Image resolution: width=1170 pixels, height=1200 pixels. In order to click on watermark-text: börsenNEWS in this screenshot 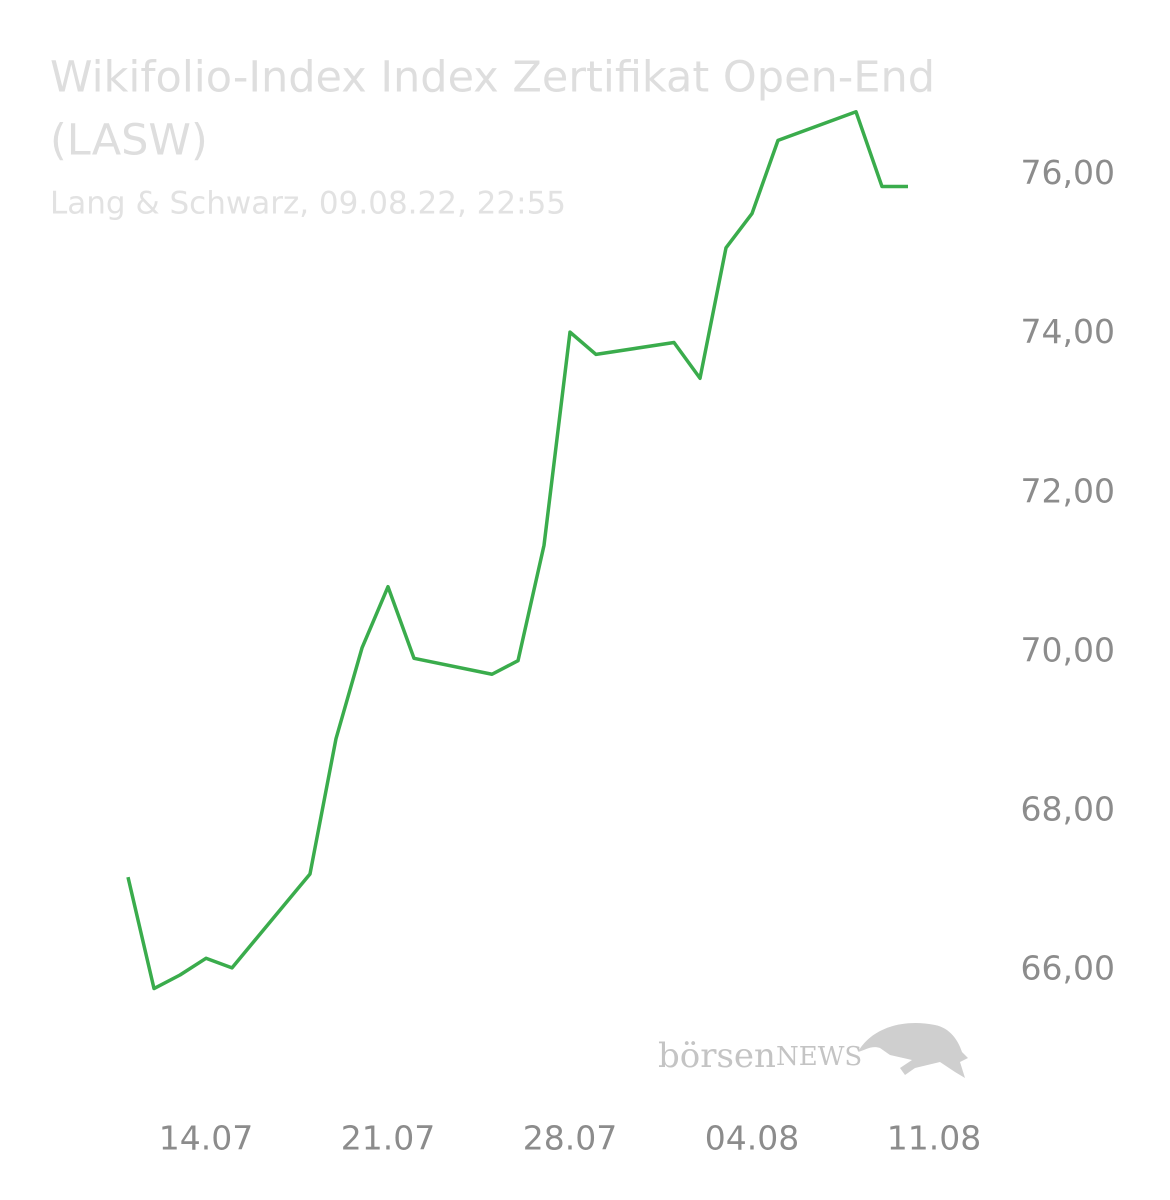, I will do `click(760, 1056)`.